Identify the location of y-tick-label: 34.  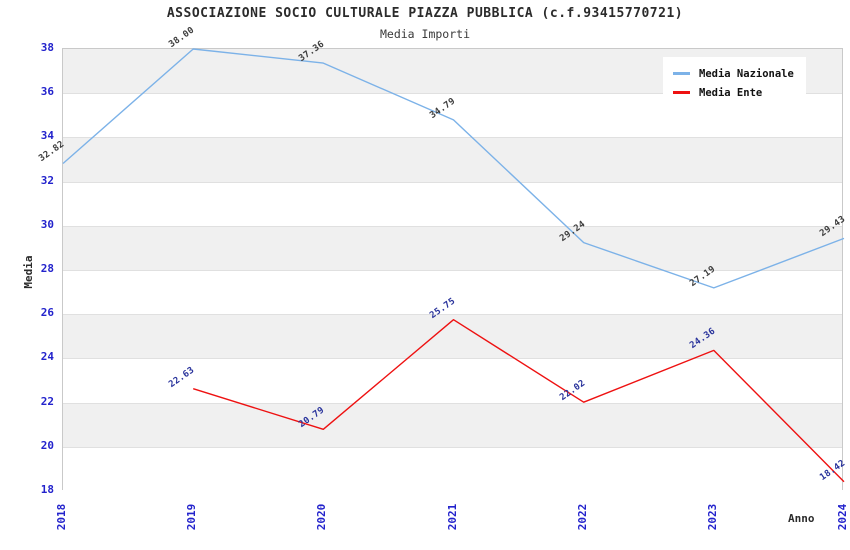
(47, 136).